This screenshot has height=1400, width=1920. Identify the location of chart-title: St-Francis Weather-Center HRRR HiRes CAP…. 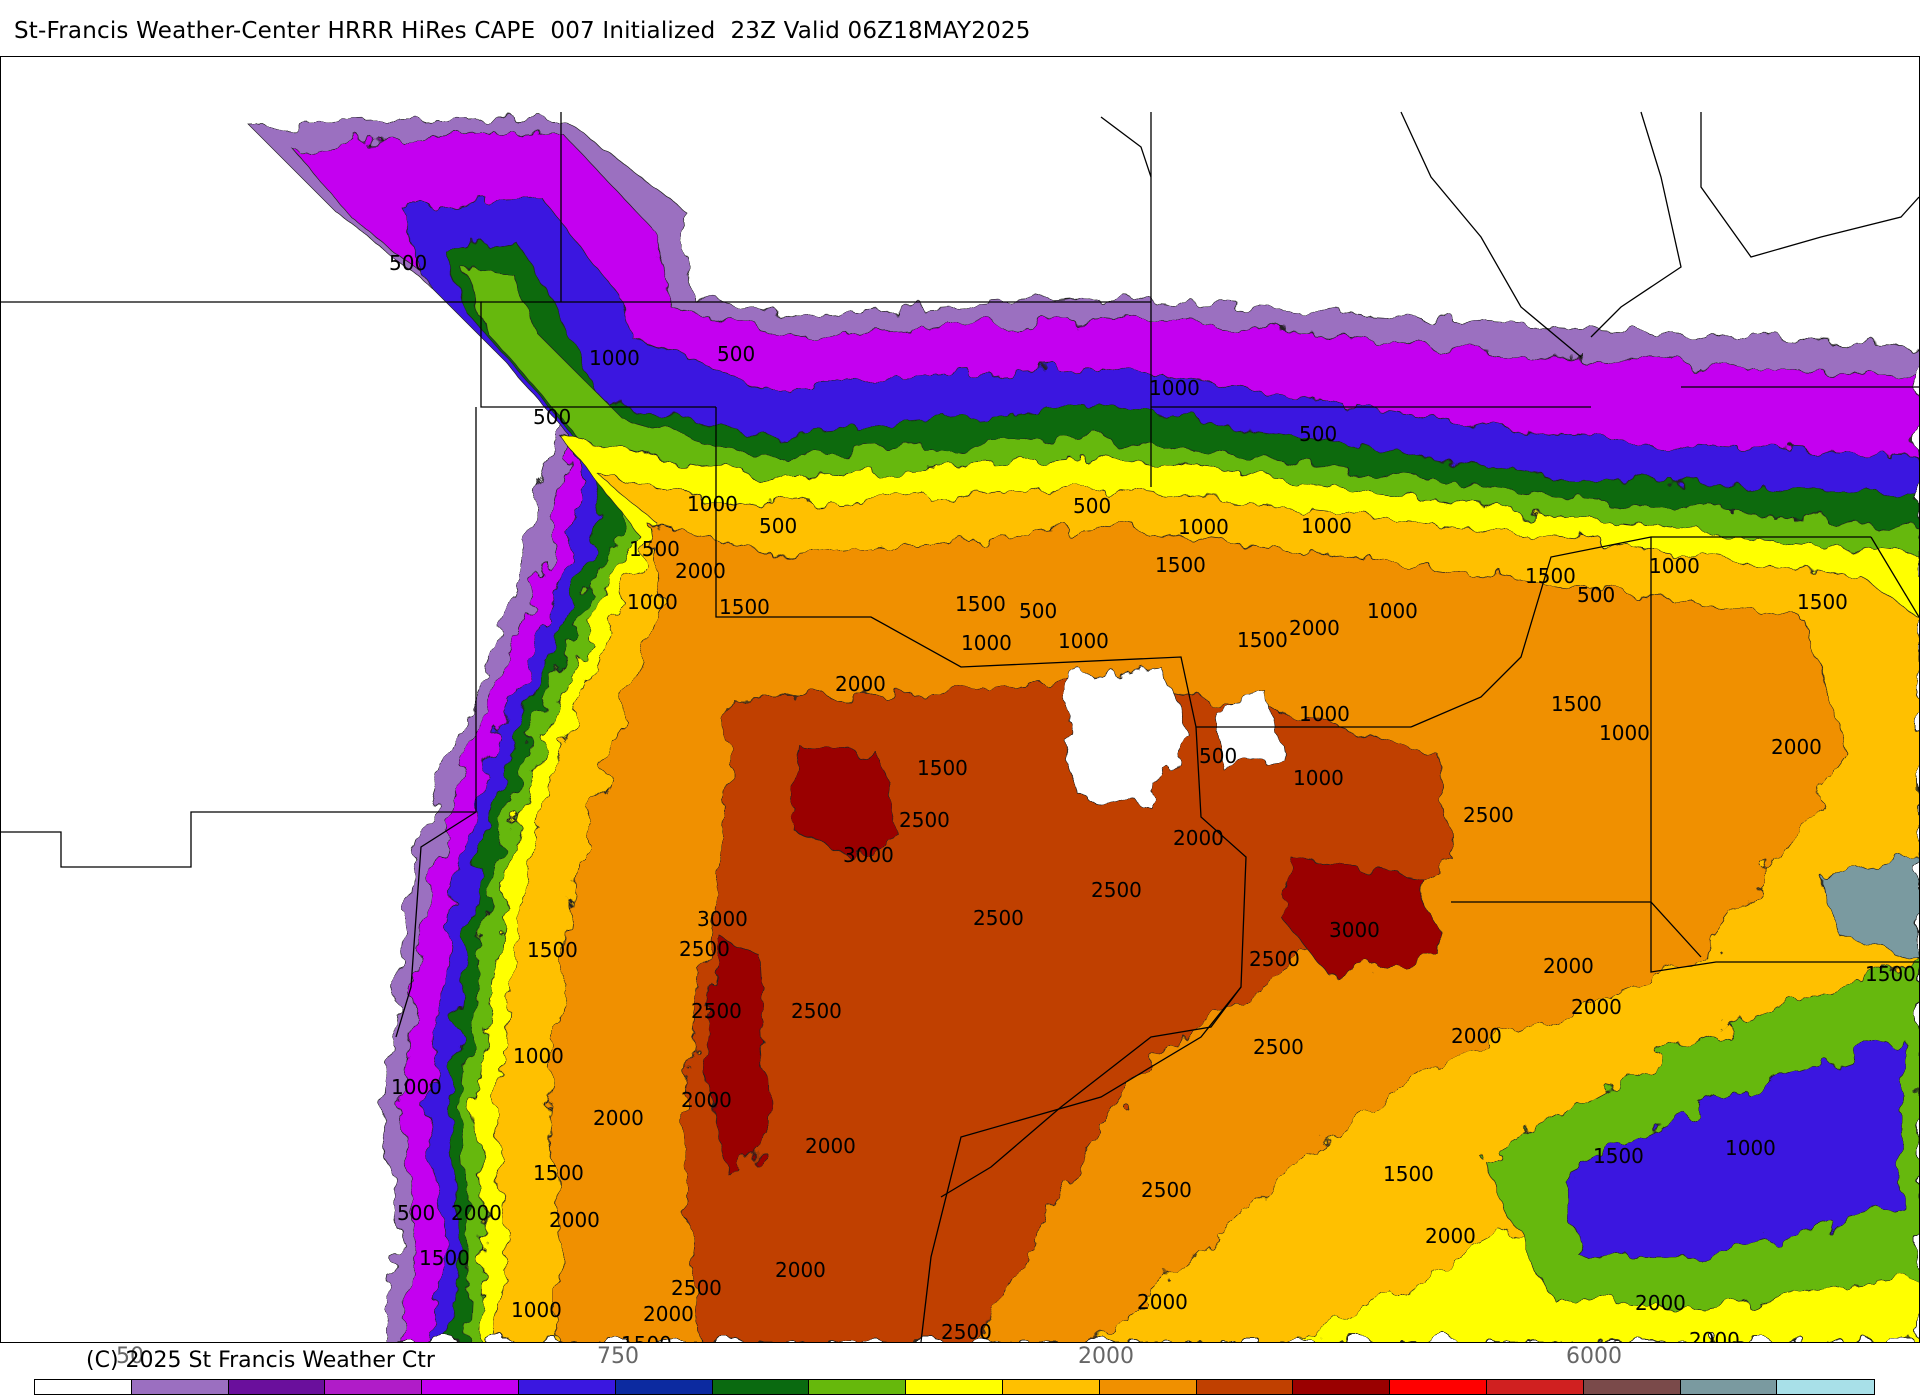
(522, 31).